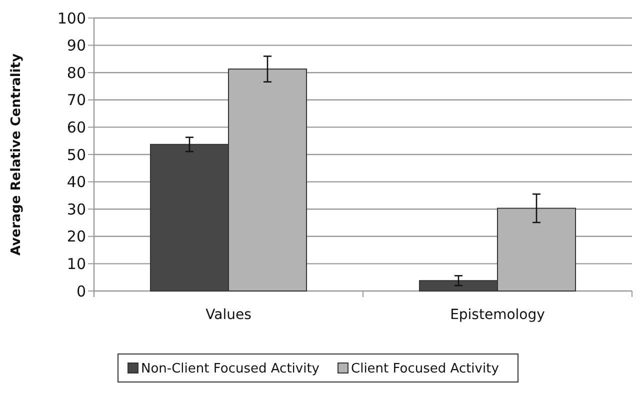 The width and height of the screenshot is (636, 400). Describe the element at coordinates (76, 263) in the screenshot. I see `y-tick-label: 10` at that location.